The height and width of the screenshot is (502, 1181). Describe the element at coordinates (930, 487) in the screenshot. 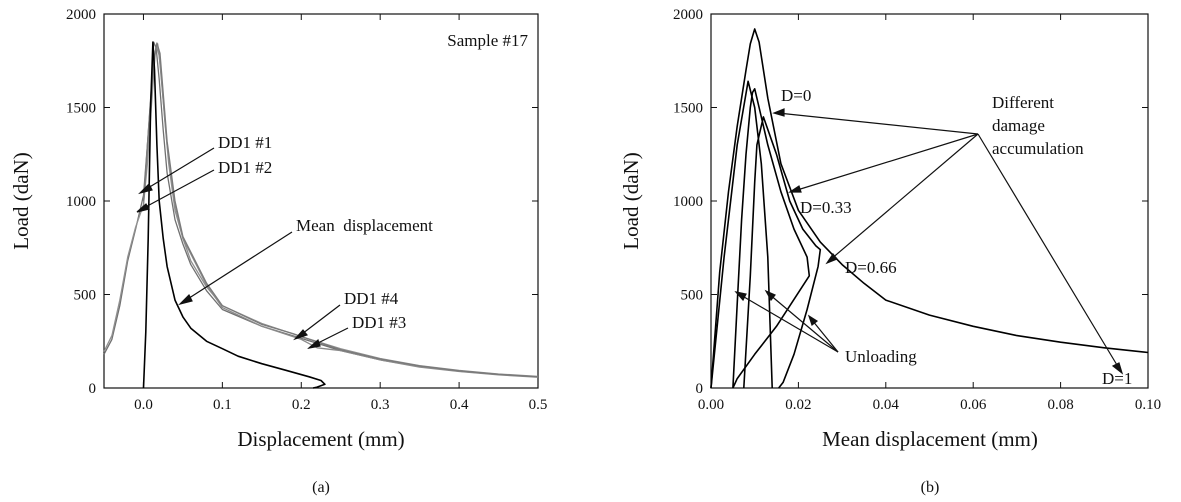

I see `caption-b: (b)` at that location.